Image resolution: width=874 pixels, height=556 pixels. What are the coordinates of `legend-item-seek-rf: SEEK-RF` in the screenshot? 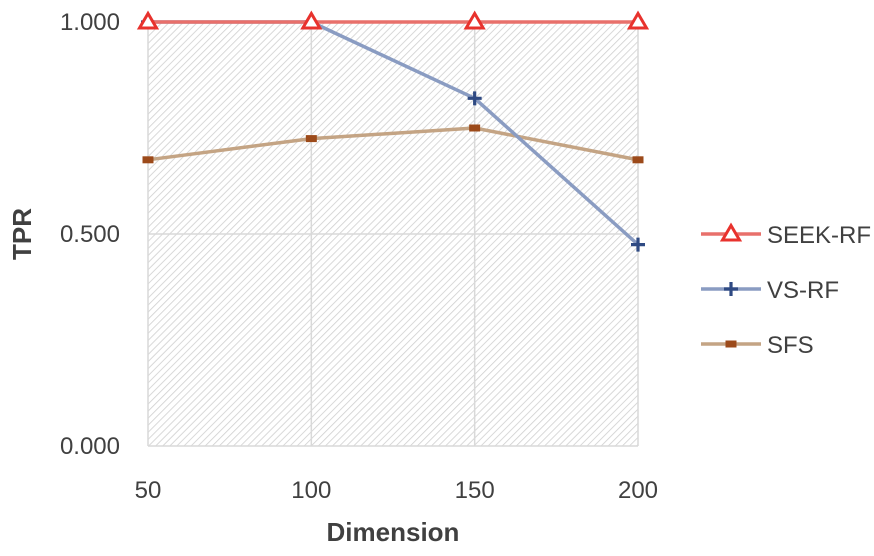 It's located at (786, 235).